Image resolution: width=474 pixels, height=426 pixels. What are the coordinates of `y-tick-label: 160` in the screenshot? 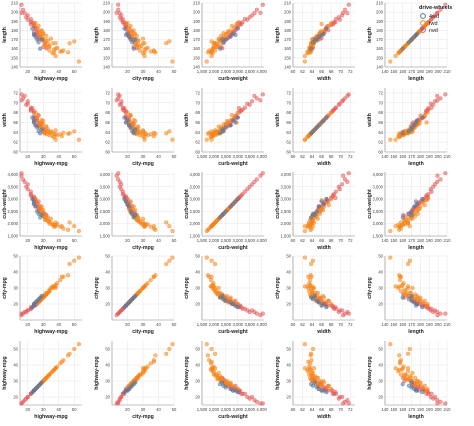 It's located at (15, 48).